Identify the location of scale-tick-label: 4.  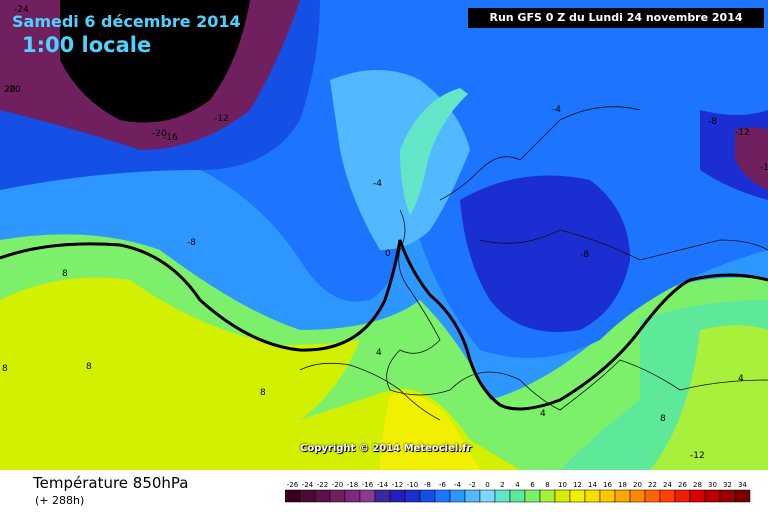
(517, 485).